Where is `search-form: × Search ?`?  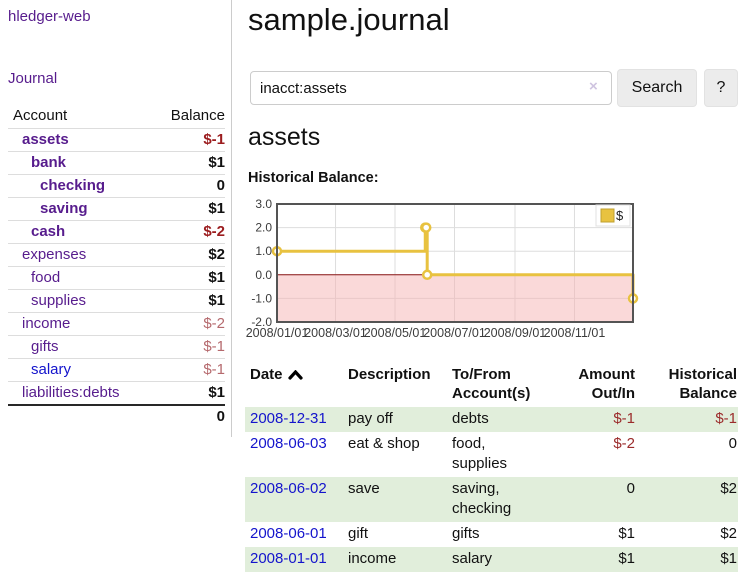 search-form: × Search ? is located at coordinates (496, 88).